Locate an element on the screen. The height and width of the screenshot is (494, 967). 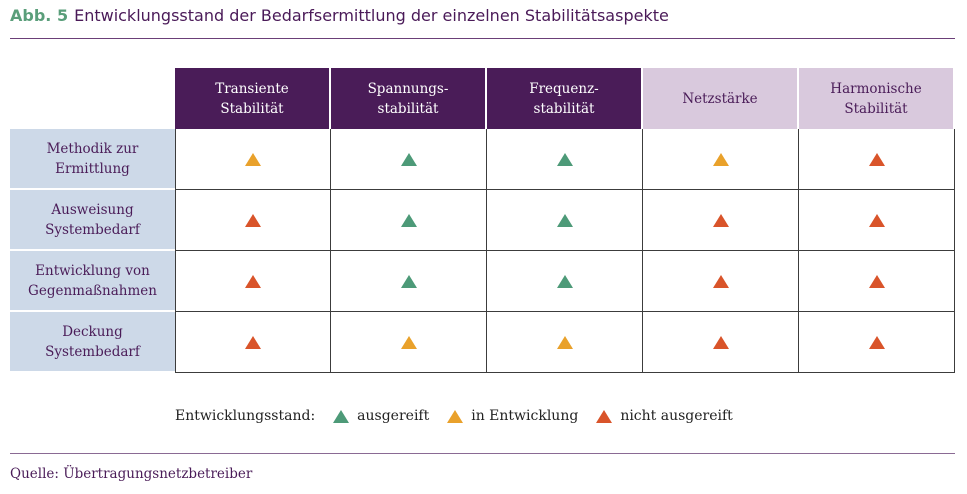
legend-label: Entwicklungsstand: is located at coordinates (245, 416).